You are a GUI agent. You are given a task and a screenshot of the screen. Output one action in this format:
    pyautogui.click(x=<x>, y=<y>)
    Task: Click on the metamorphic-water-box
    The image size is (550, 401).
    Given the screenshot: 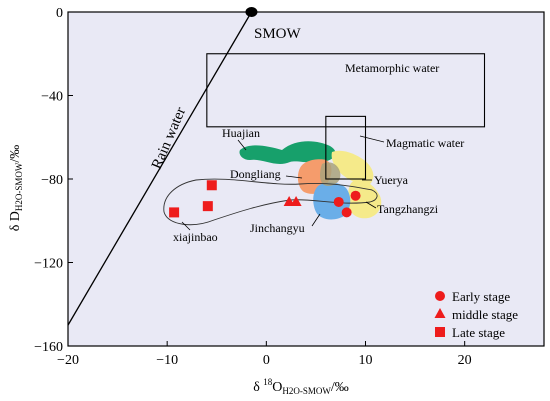 What is the action you would take?
    pyautogui.click(x=346, y=90)
    